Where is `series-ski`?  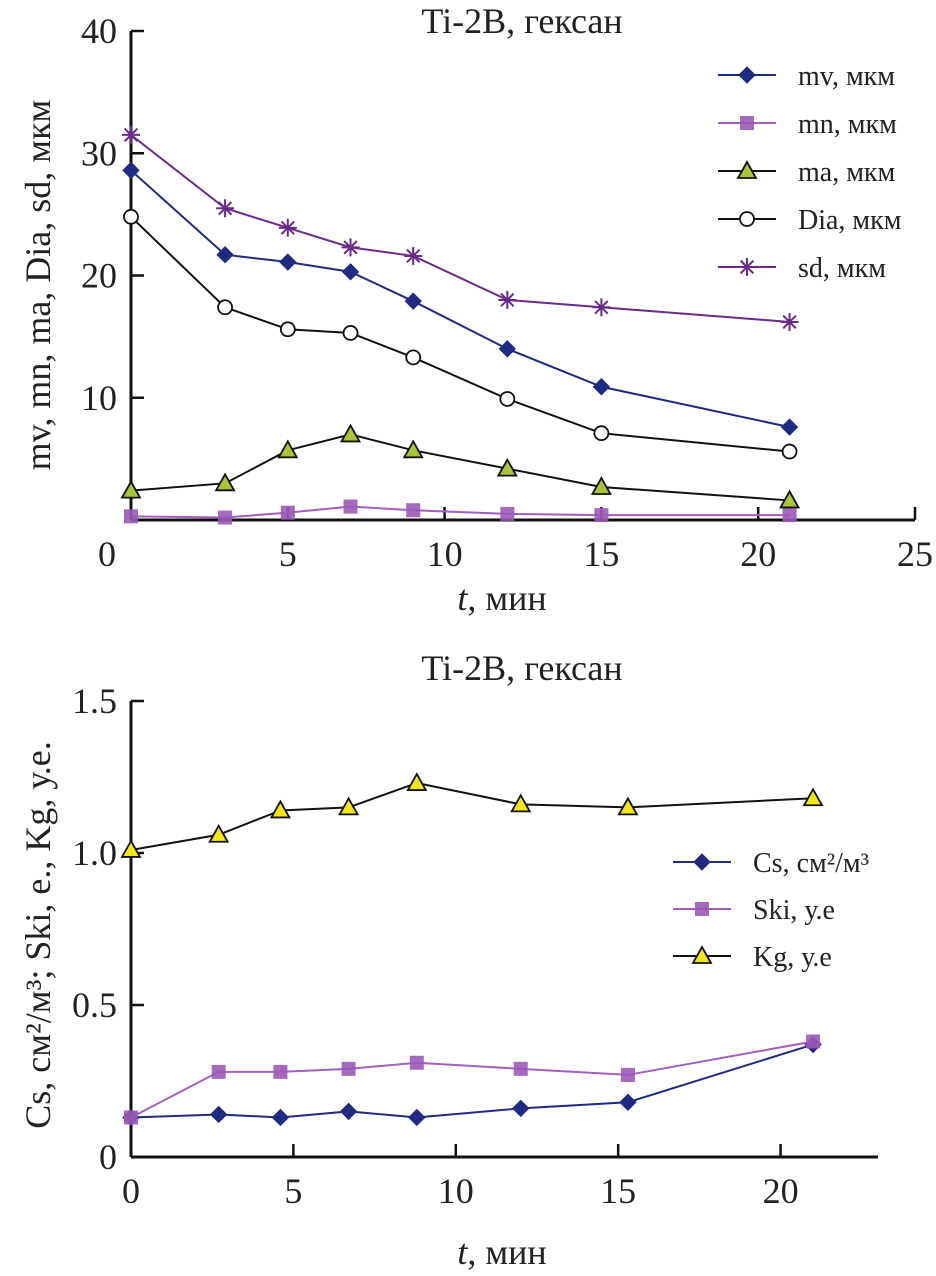 series-ski is located at coordinates (472, 1079).